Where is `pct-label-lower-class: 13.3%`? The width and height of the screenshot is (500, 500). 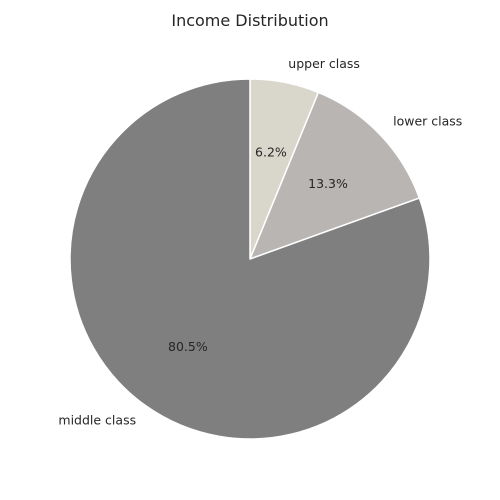
pct-label-lower-class: 13.3% is located at coordinates (328, 183).